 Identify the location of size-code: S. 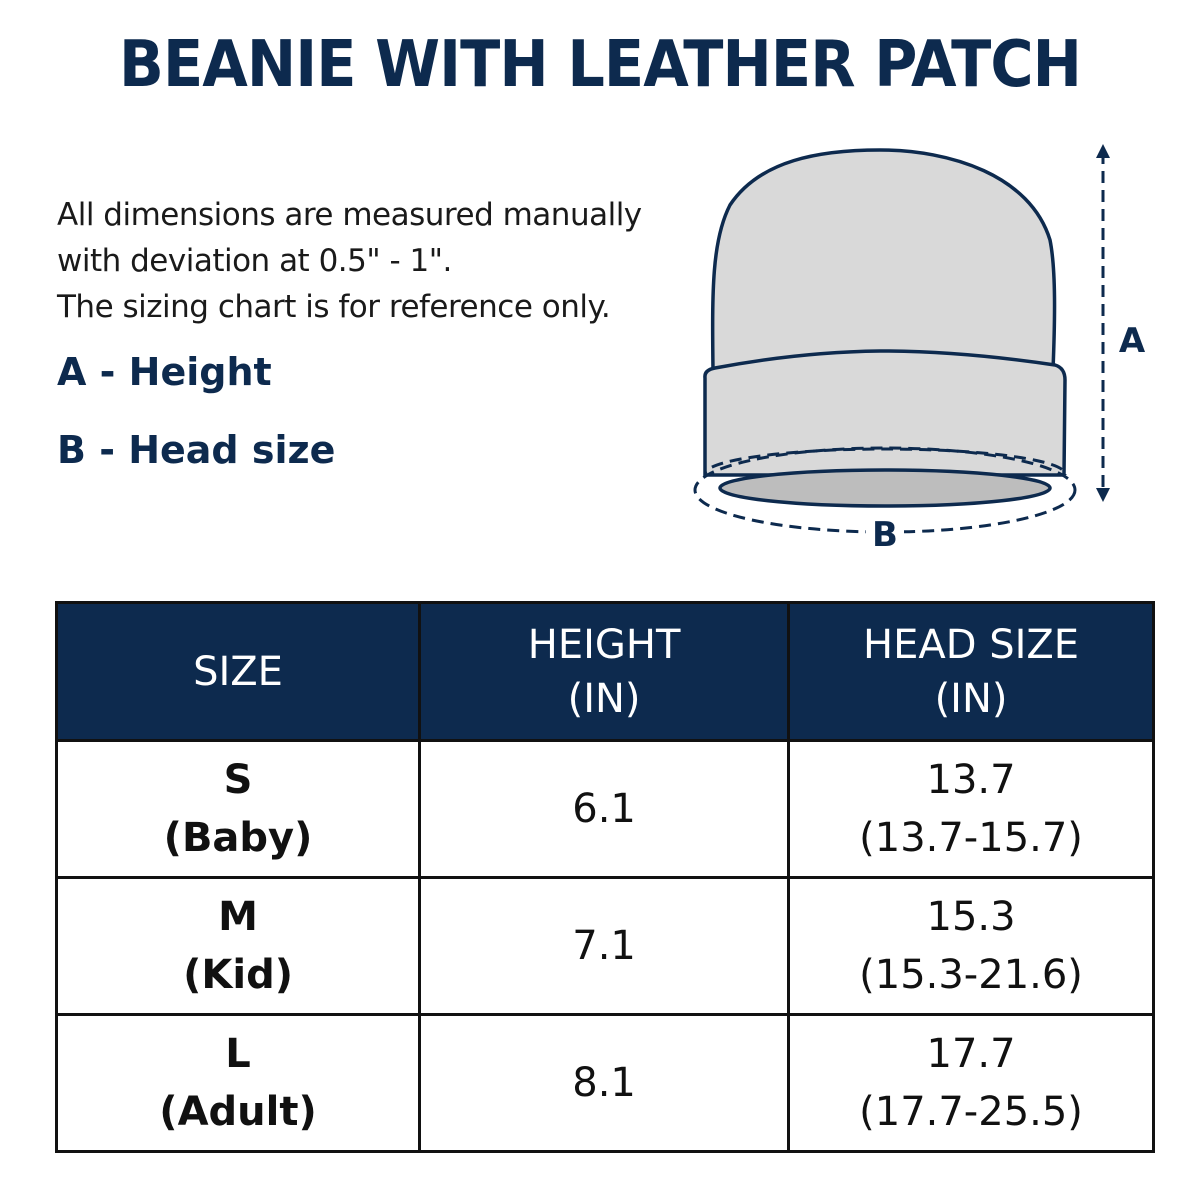
(238, 780).